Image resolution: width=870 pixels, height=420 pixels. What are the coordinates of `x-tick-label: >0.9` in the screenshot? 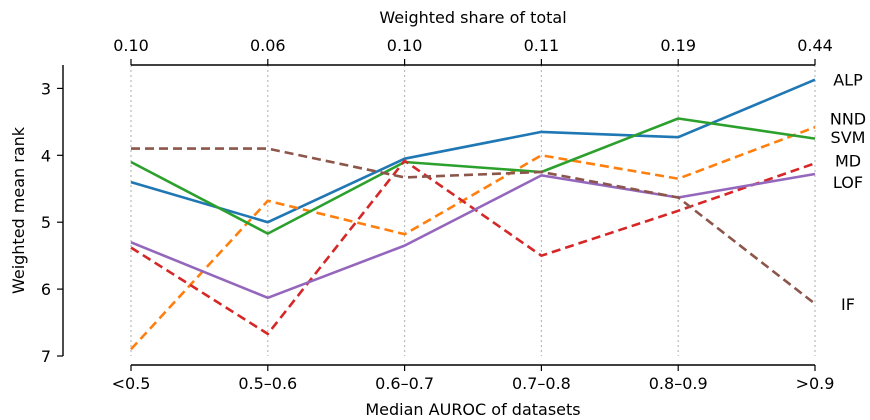 It's located at (815, 383).